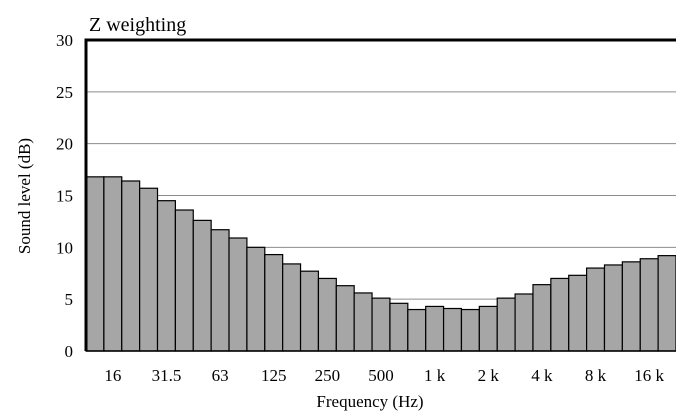 The image size is (676, 412). What do you see at coordinates (69, 351) in the screenshot?
I see `y-tick-label: 0` at bounding box center [69, 351].